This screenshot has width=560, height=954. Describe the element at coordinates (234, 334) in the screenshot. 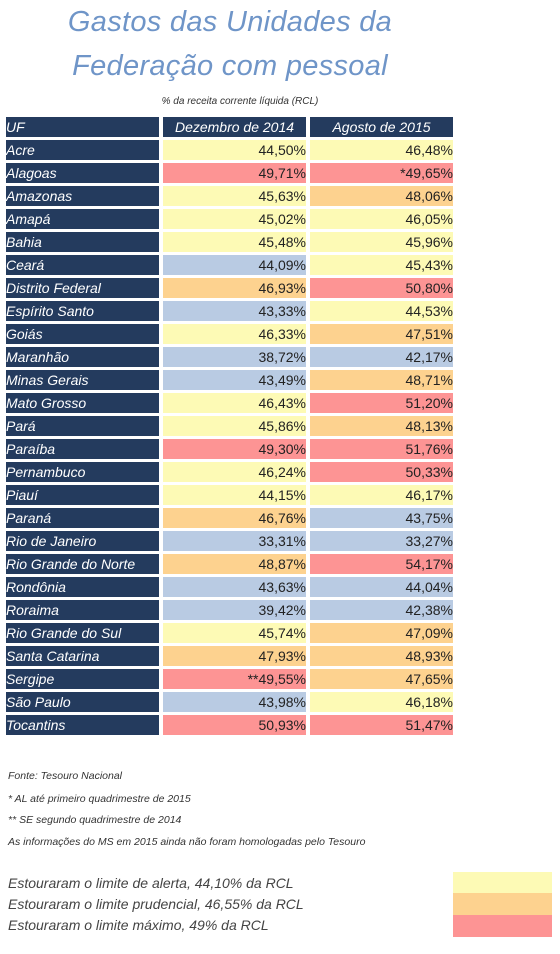

I see `value-dez-2014: 46,33%` at that location.